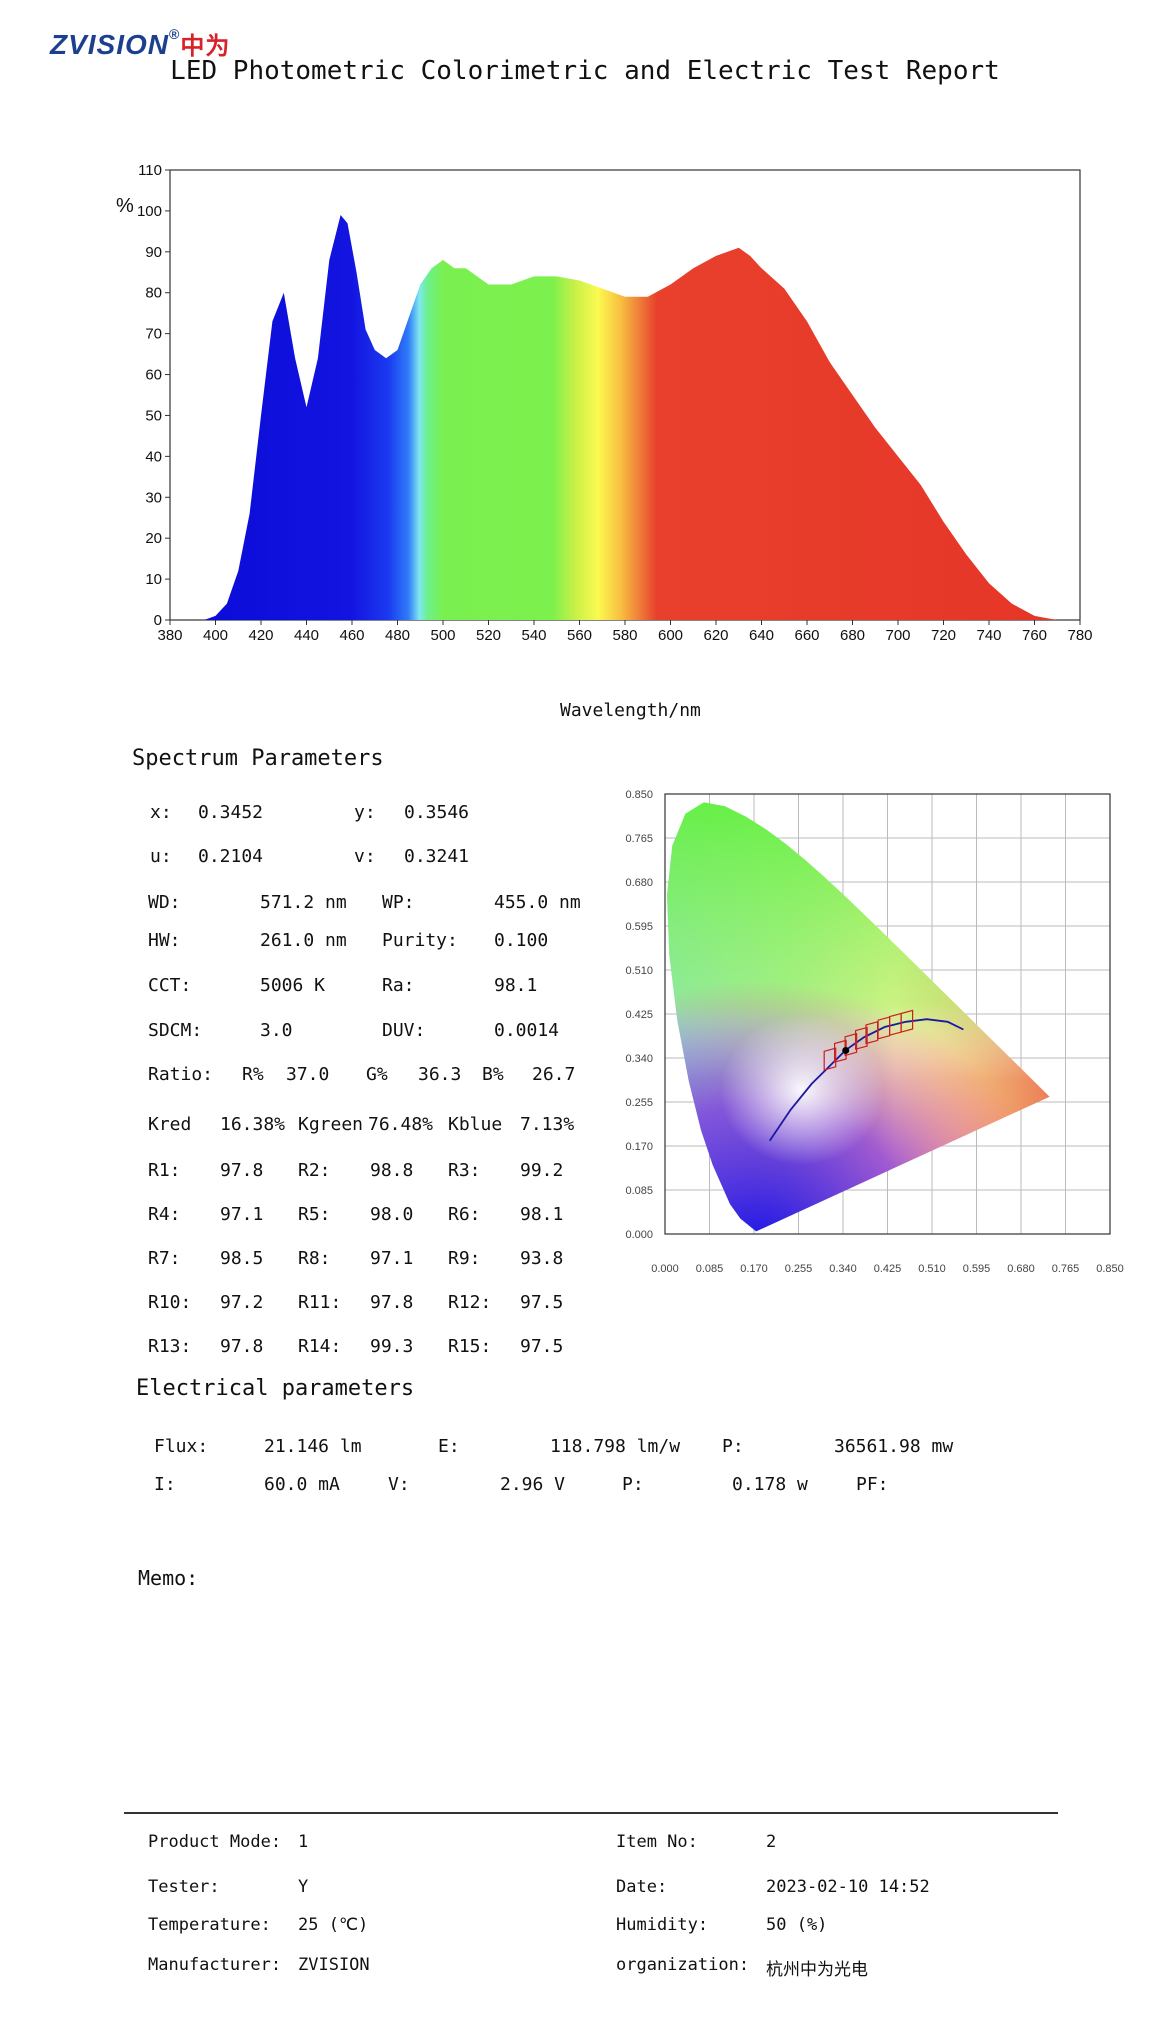 The image size is (1170, 2024). Describe the element at coordinates (868, 1040) in the screenshot. I see `ansi-quadrangles` at that location.